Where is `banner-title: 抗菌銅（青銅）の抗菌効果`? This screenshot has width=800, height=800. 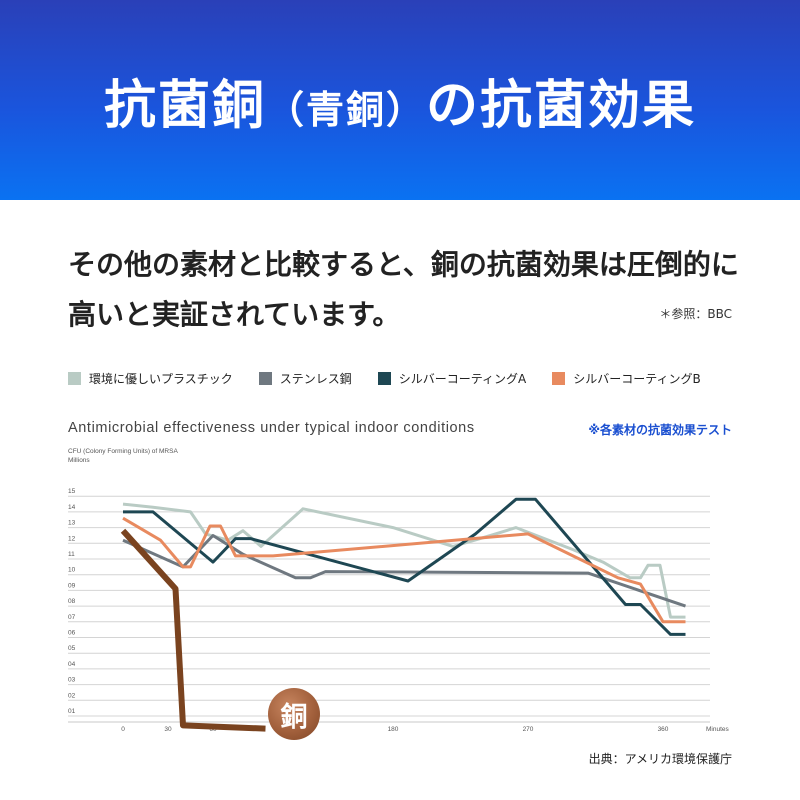
banner-title: 抗菌銅（青銅）の抗菌効果 is located at coordinates (400, 100).